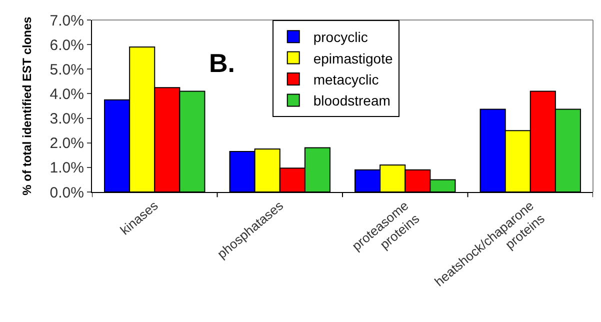 Image resolution: width=601 pixels, height=322 pixels. I want to click on y-tick-label: 5.0%, so click(67, 69).